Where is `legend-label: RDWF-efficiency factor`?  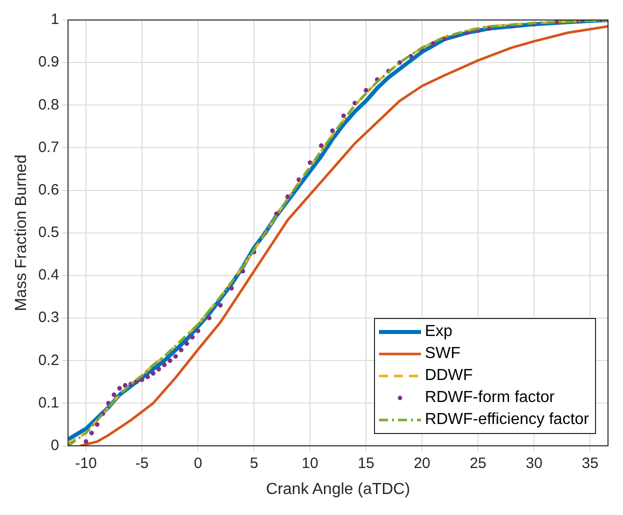
legend-label: RDWF-efficiency factor is located at coordinates (506, 420).